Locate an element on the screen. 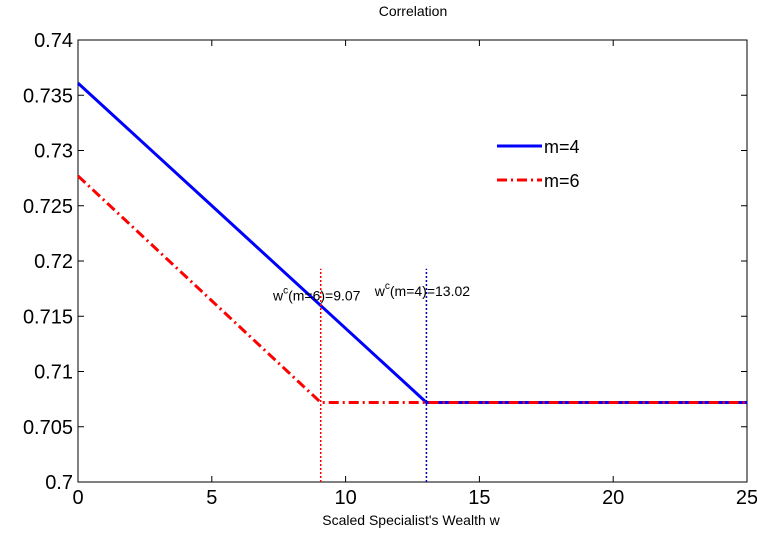  critical-wealth-label: wc(m=6)=9.07 is located at coordinates (316, 294).